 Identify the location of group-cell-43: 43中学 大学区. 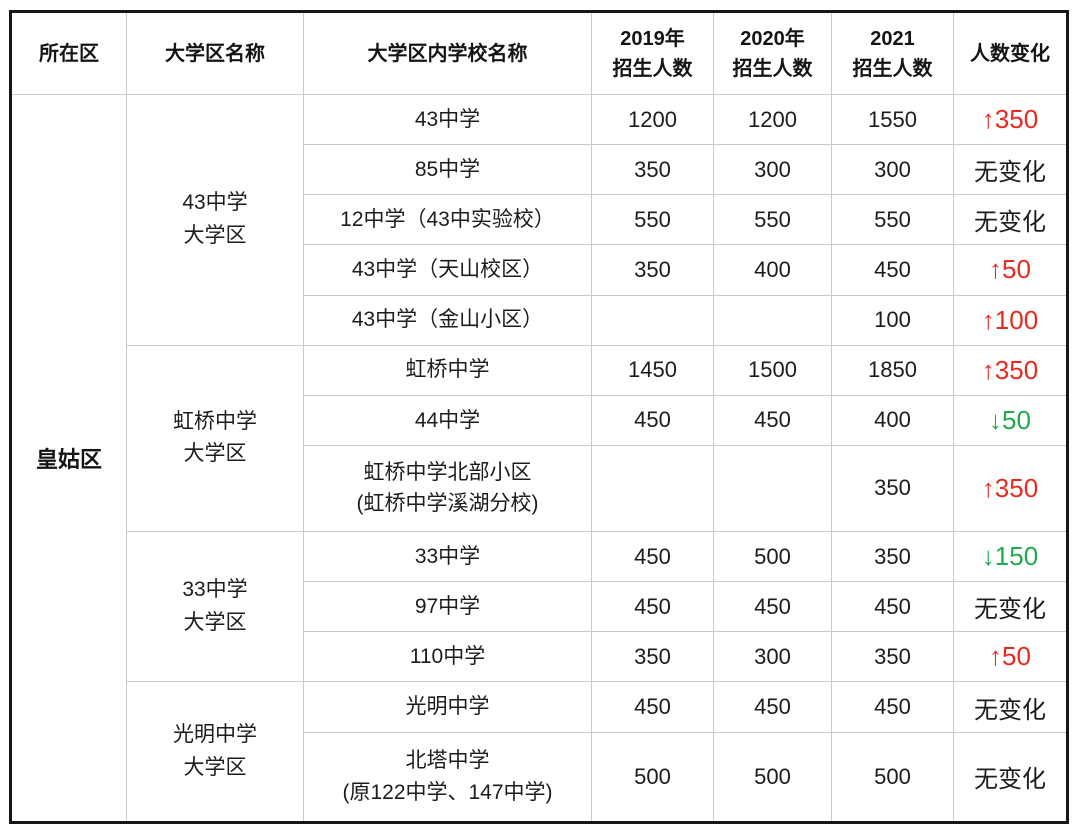
(215, 220).